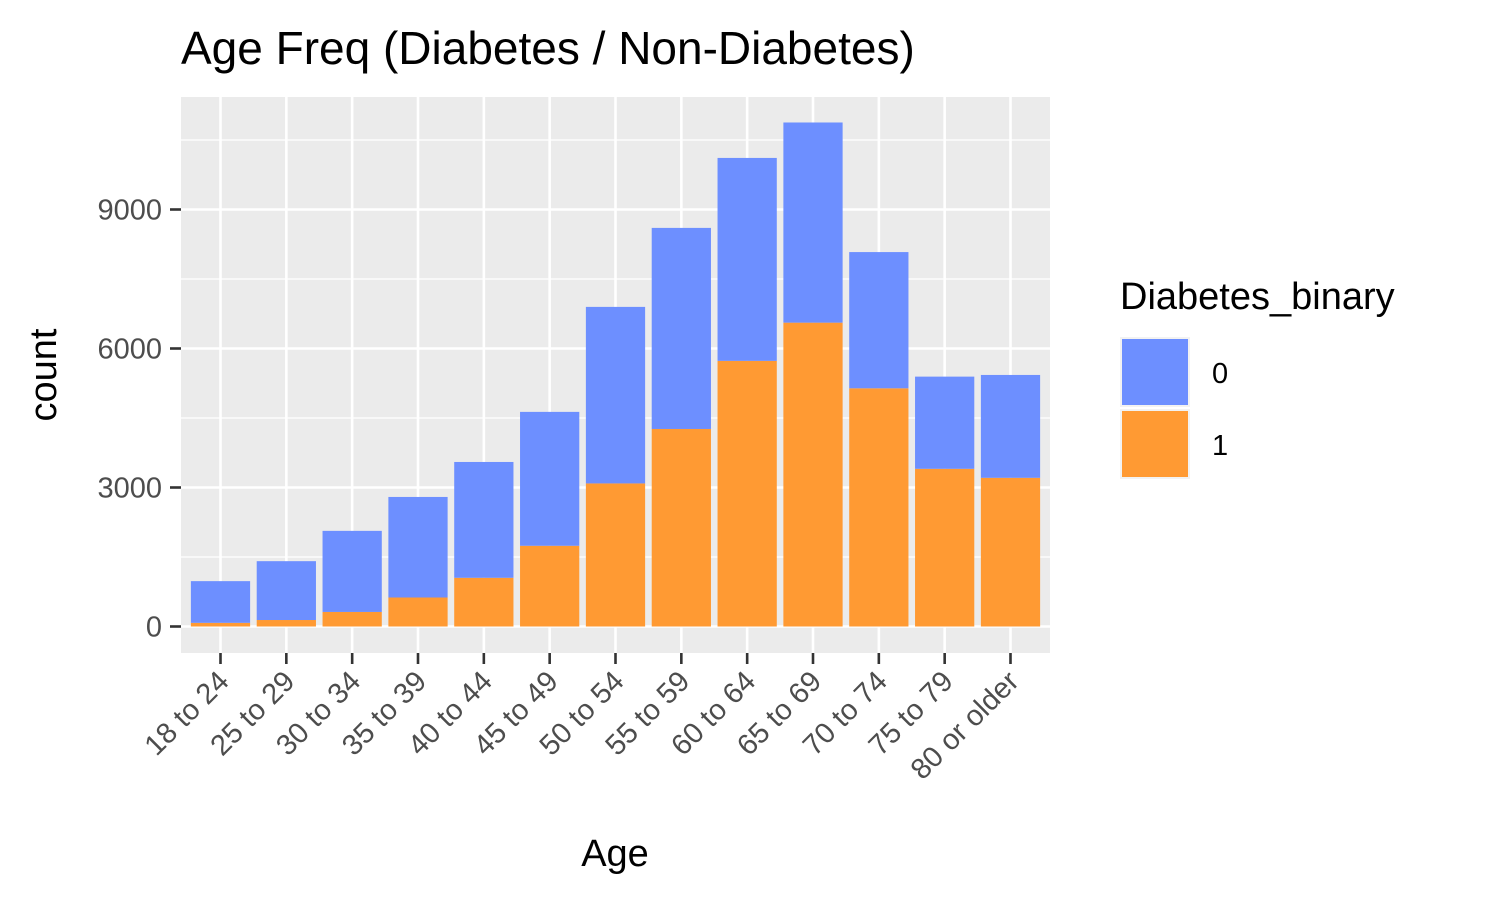 This screenshot has width=1500, height=899. What do you see at coordinates (129, 489) in the screenshot?
I see `y-tick-label: 3000` at bounding box center [129, 489].